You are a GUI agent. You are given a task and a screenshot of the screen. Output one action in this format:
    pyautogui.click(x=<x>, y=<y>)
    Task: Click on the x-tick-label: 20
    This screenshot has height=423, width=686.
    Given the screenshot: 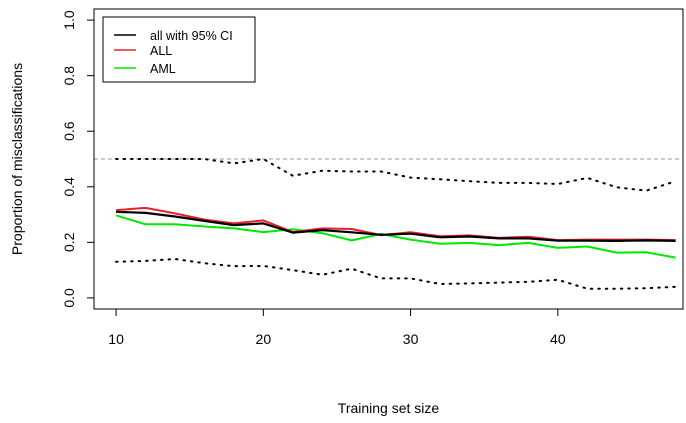 What is the action you would take?
    pyautogui.click(x=264, y=339)
    